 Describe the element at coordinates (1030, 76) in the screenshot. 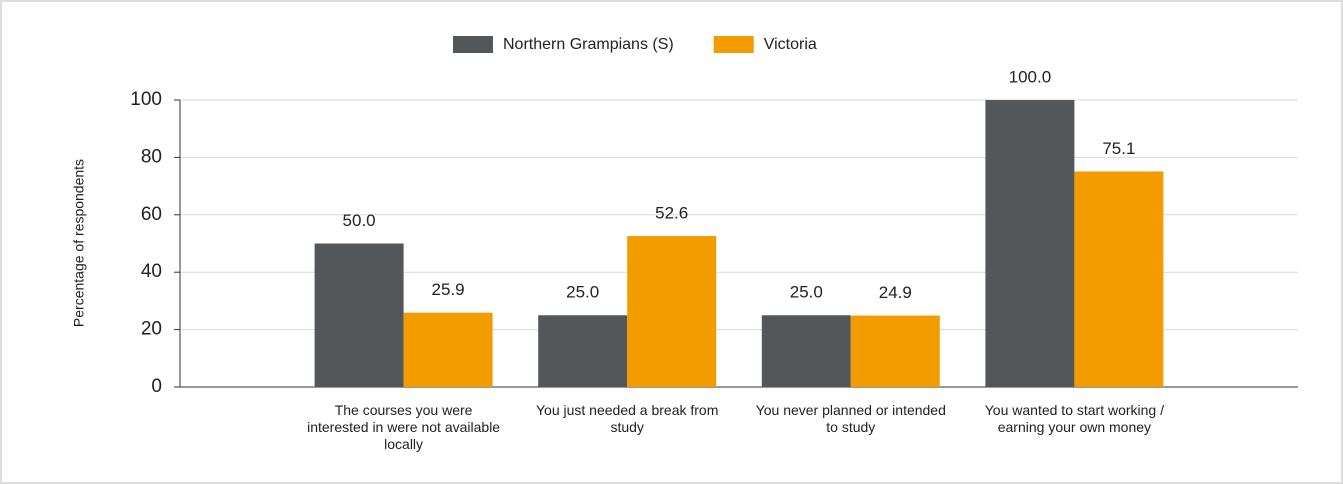

I see `data-label: 100.0` at that location.